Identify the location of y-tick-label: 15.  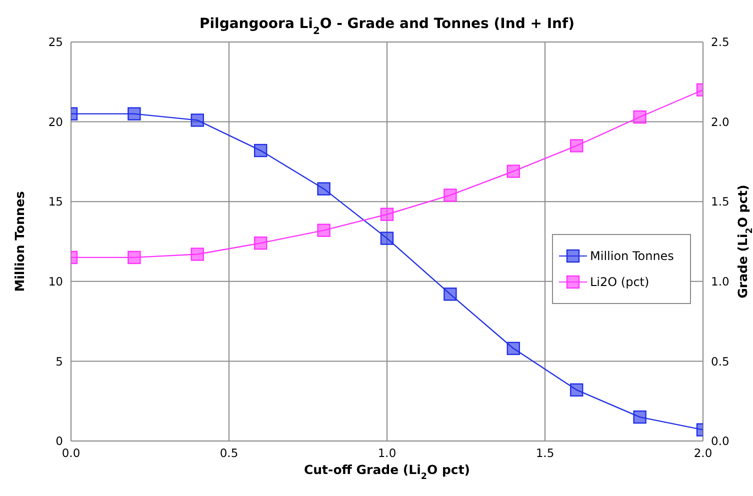
(55, 201).